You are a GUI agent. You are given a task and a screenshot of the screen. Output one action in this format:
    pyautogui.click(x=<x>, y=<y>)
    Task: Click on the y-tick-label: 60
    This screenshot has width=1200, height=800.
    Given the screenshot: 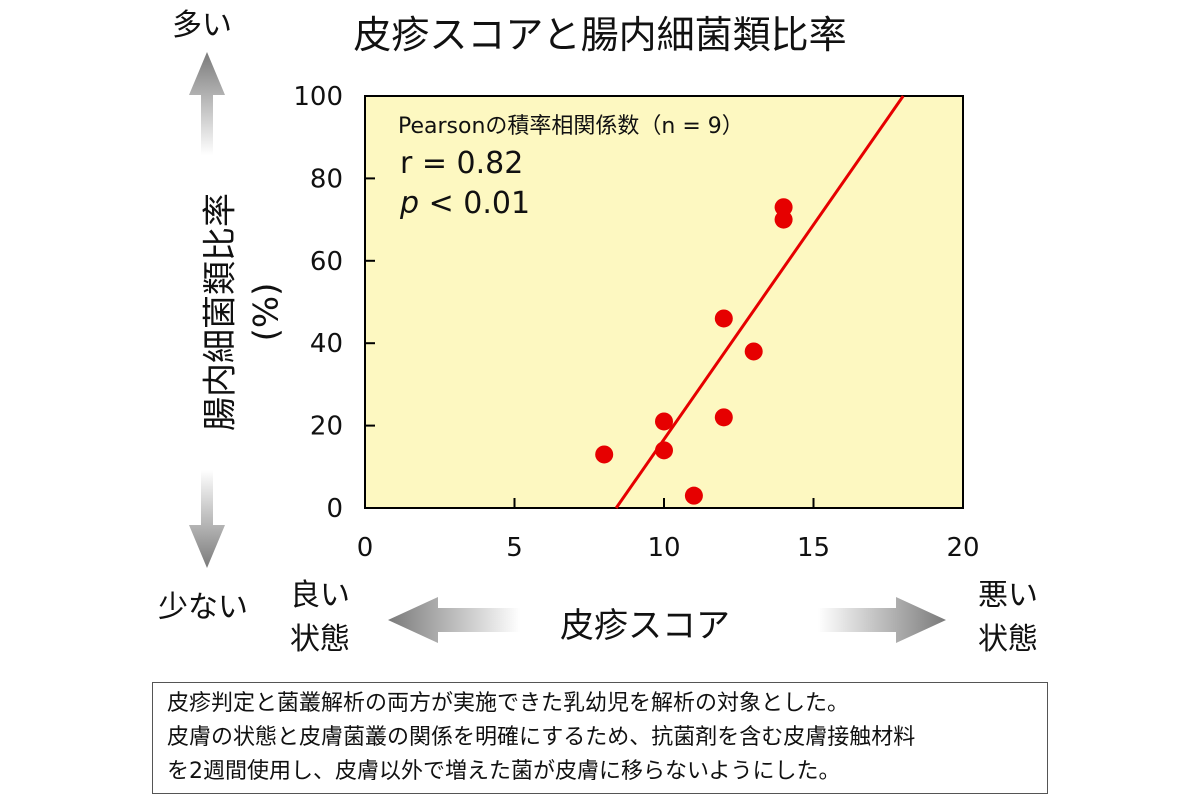 What is the action you would take?
    pyautogui.click(x=326, y=262)
    